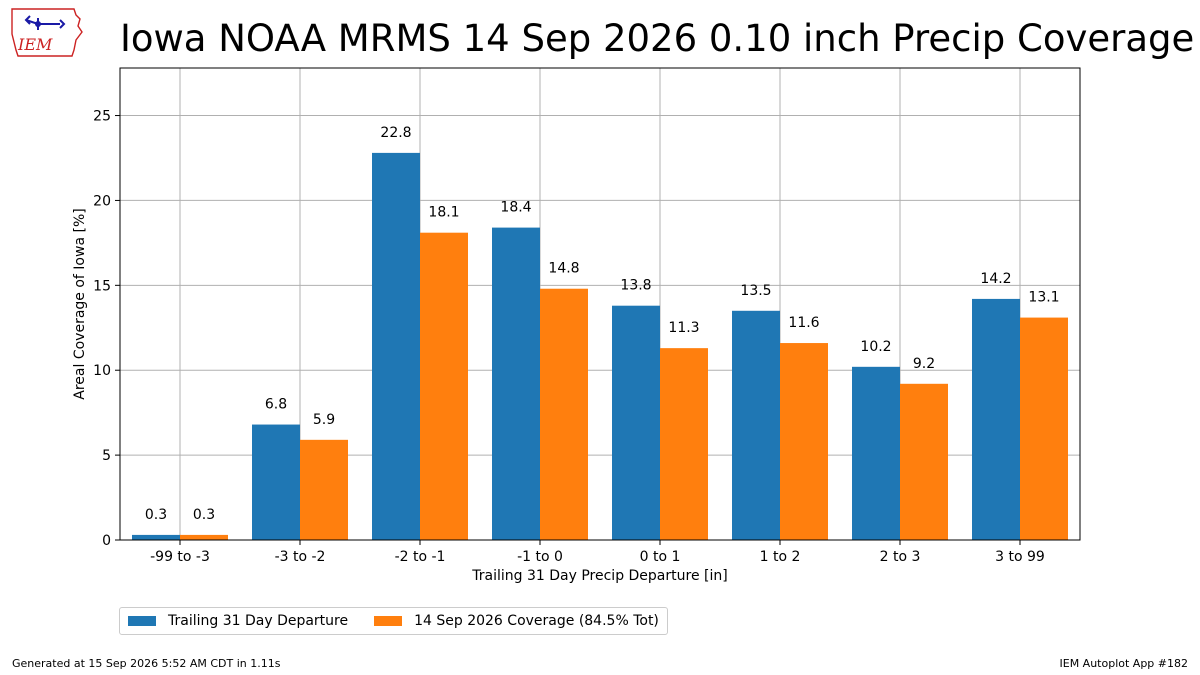 This screenshot has width=1200, height=675. Describe the element at coordinates (536, 621) in the screenshot. I see `legend-label-series-2: 14 Sep 2026 Coverage (84.5% Tot)` at that location.